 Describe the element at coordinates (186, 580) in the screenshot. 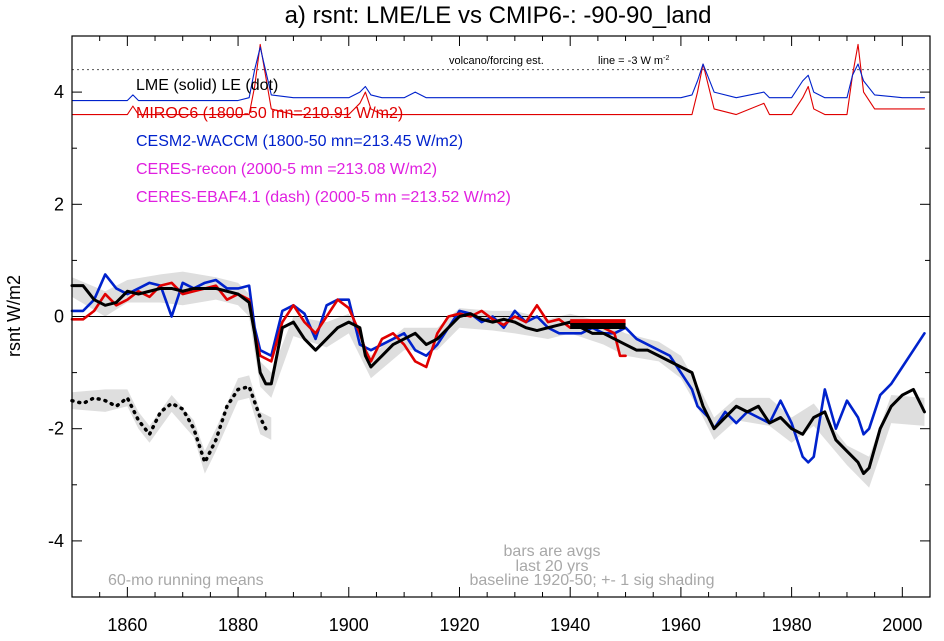

I see `annotation-running-means: 60-mo running means` at that location.